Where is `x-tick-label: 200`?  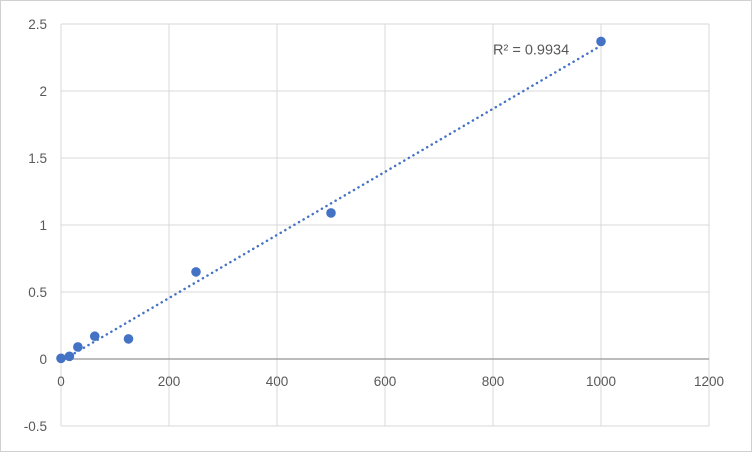
x-tick-label: 200 is located at coordinates (169, 381).